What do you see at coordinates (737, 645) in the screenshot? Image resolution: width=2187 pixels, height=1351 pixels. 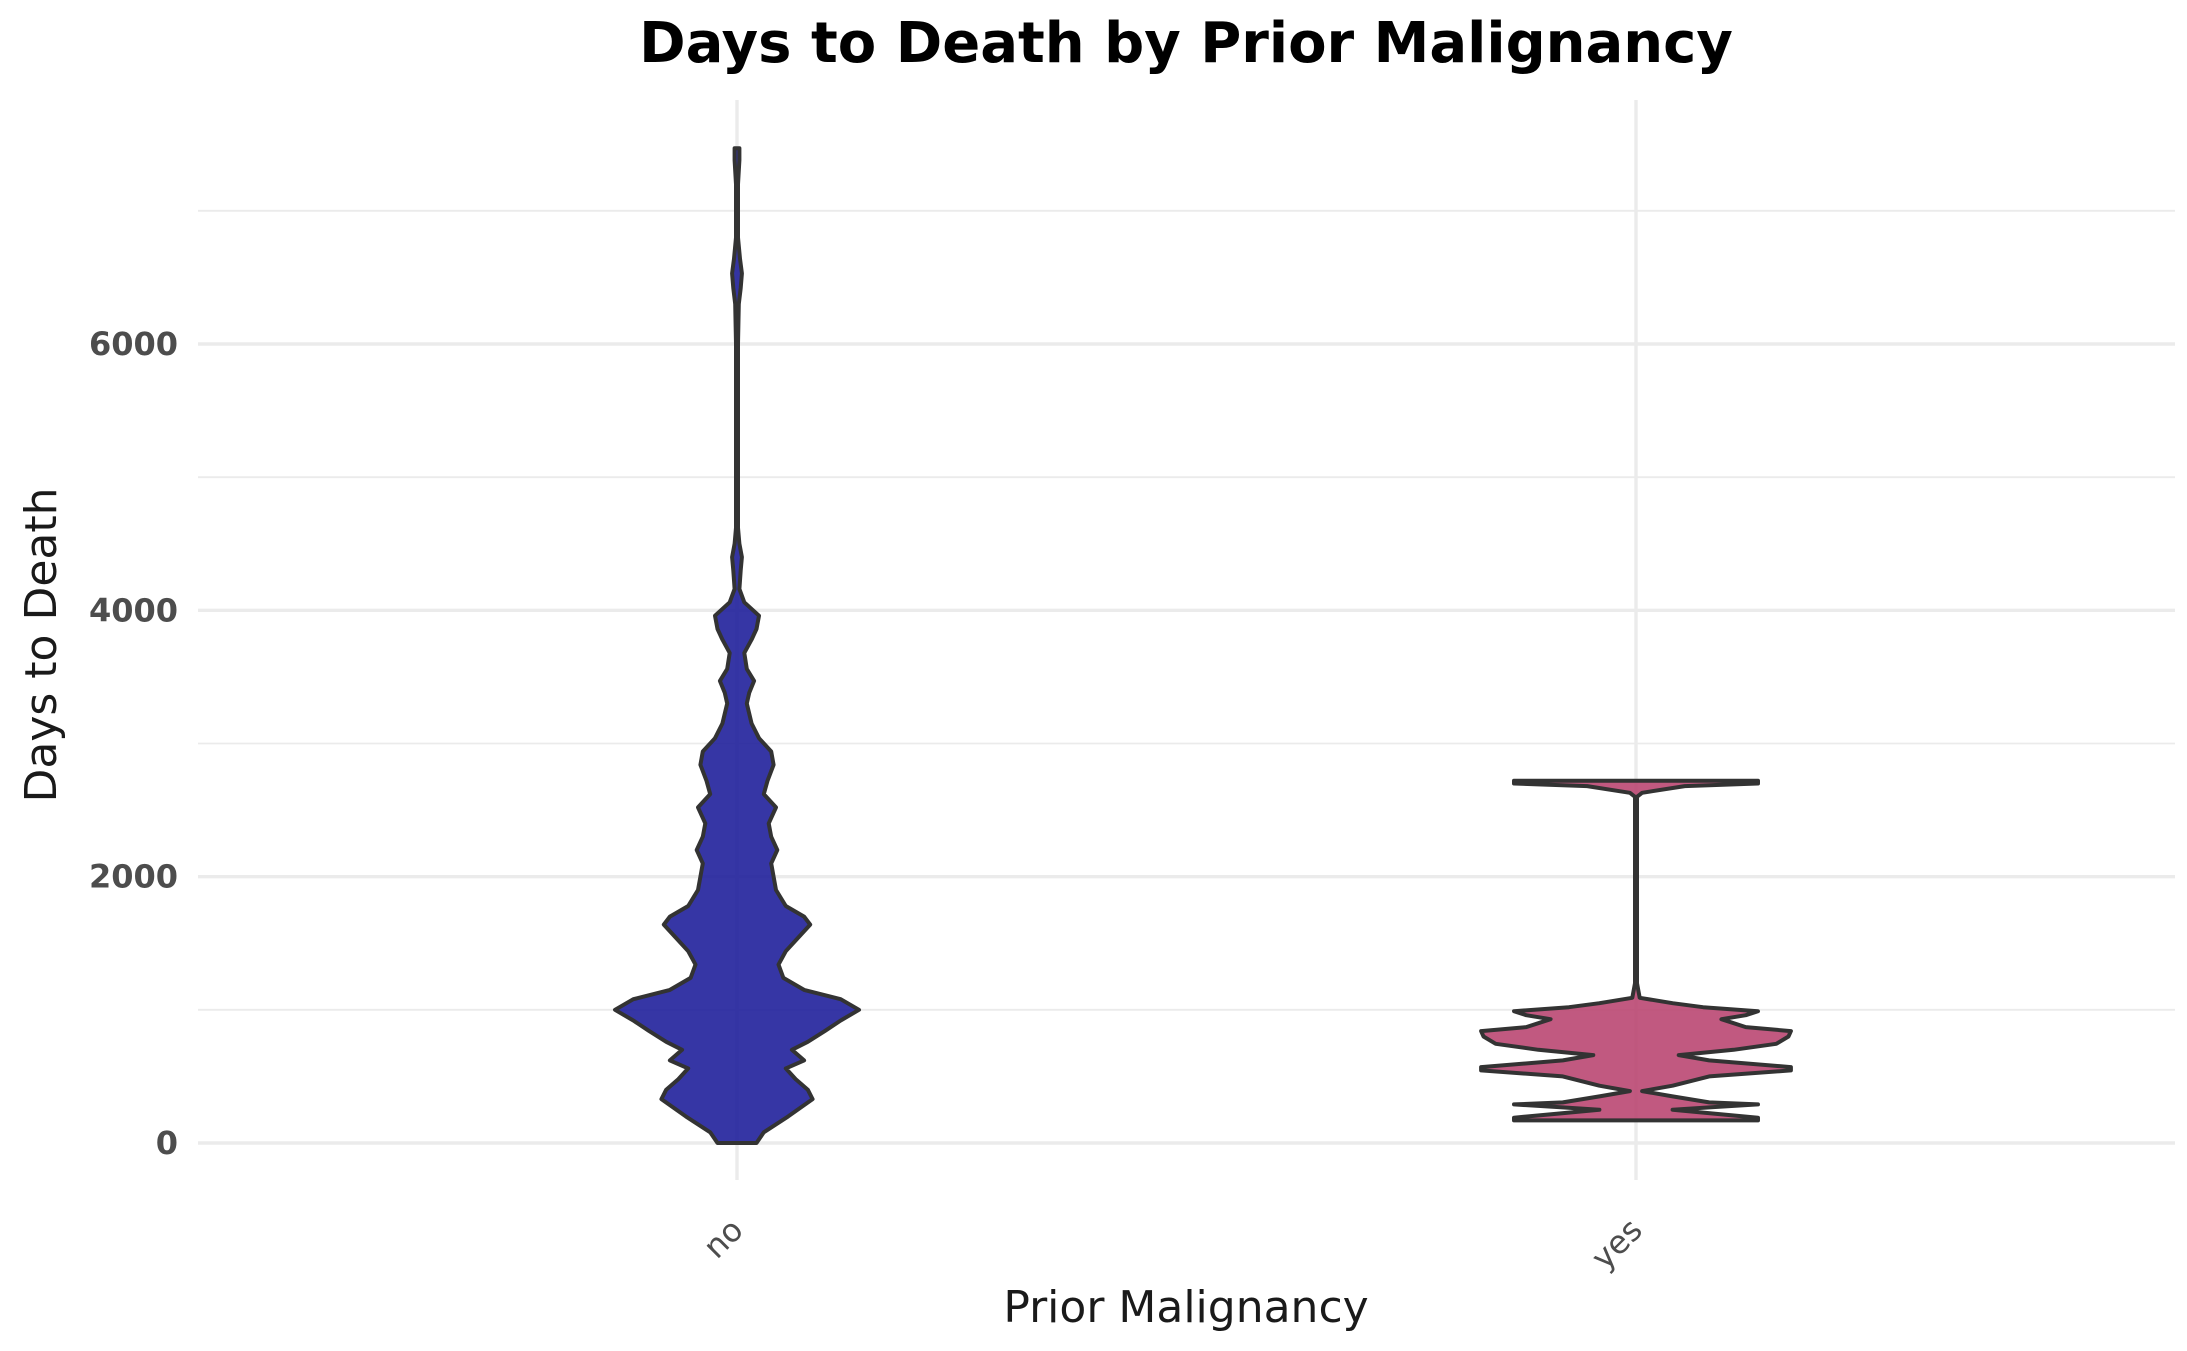 I see `violin-no` at bounding box center [737, 645].